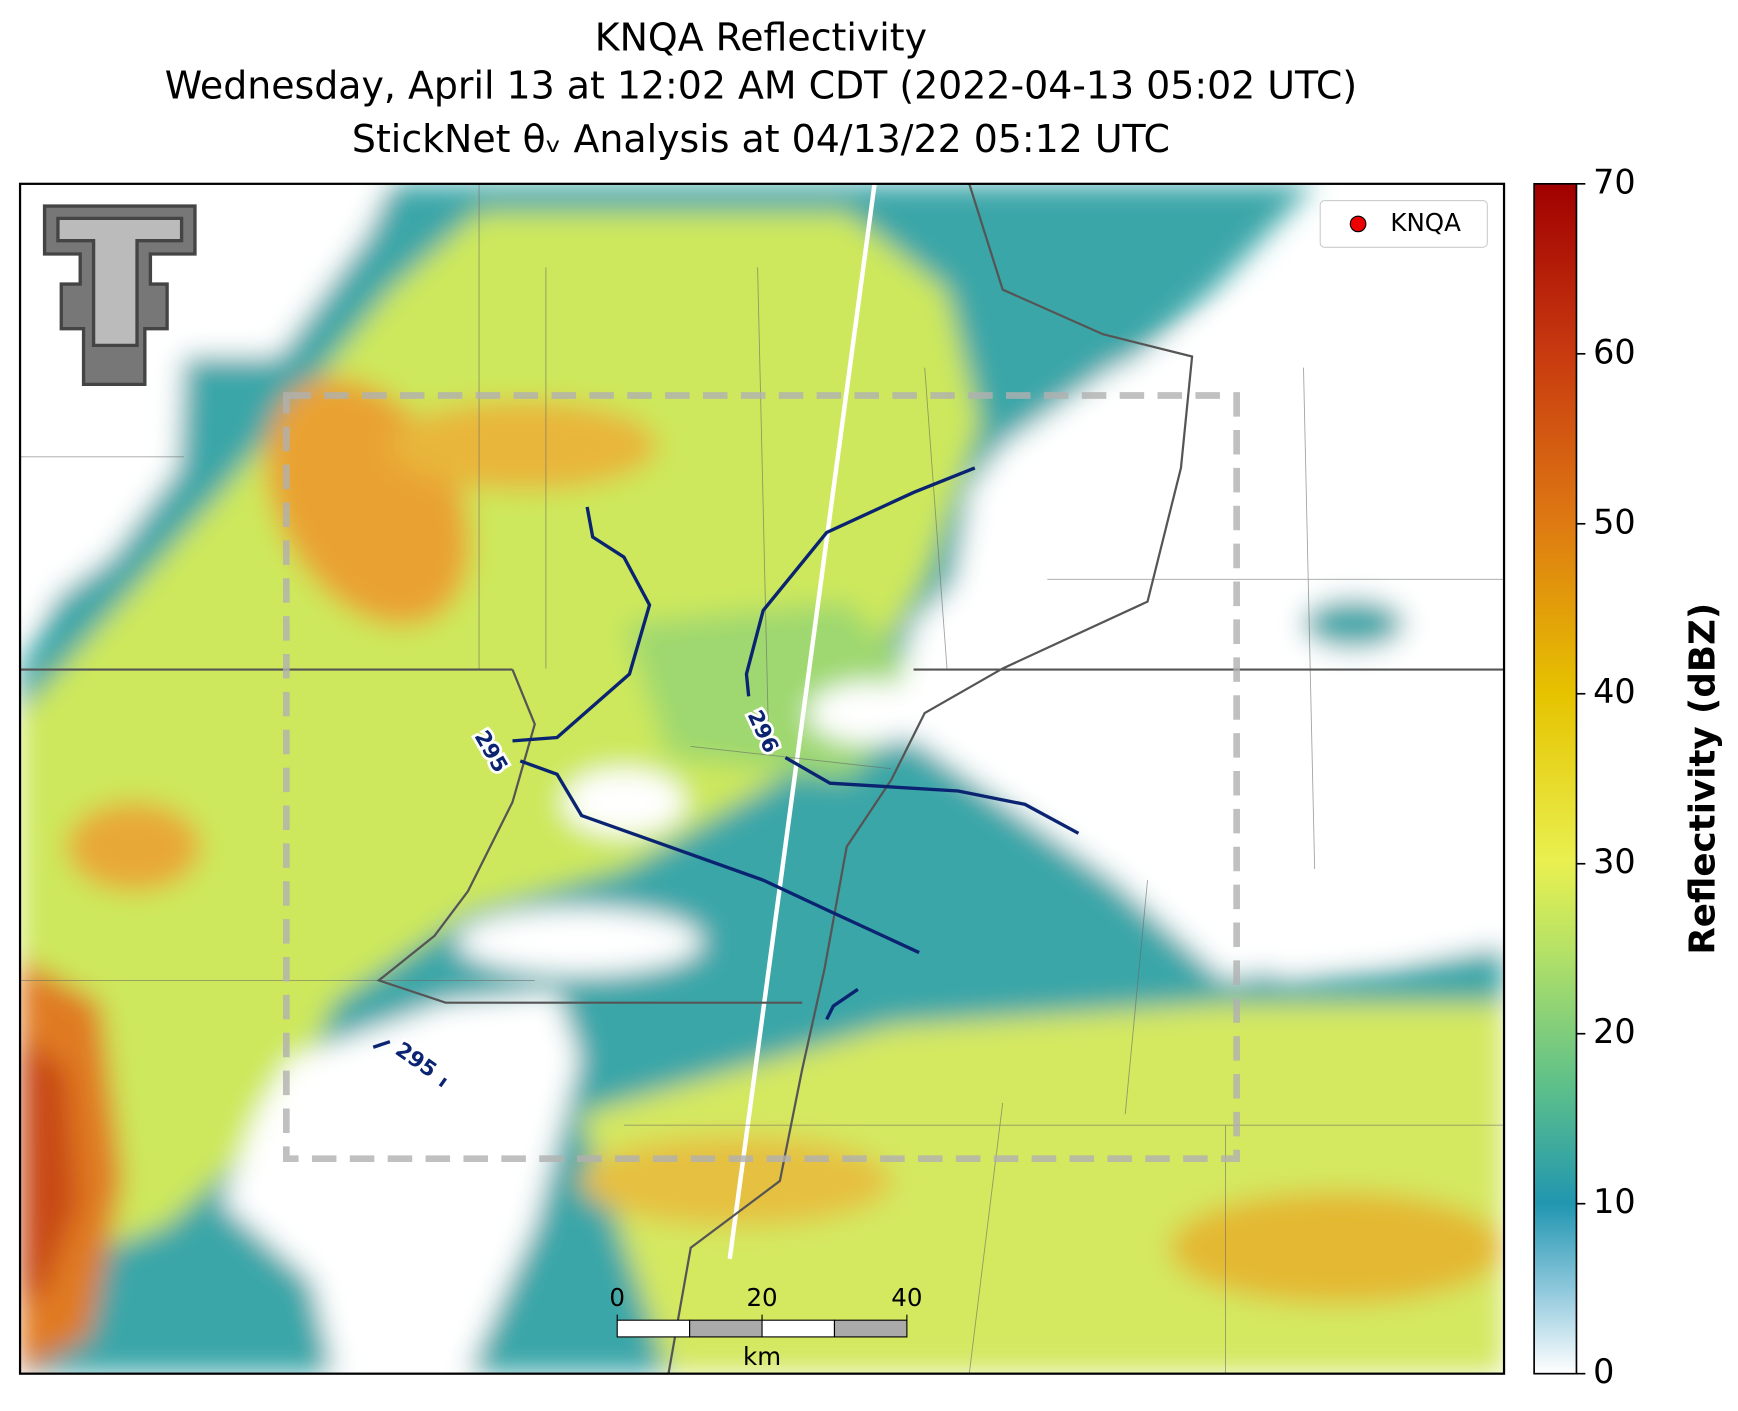 The image size is (1738, 1411). Describe the element at coordinates (762, 1356) in the screenshot. I see `scale-unit: km` at that location.